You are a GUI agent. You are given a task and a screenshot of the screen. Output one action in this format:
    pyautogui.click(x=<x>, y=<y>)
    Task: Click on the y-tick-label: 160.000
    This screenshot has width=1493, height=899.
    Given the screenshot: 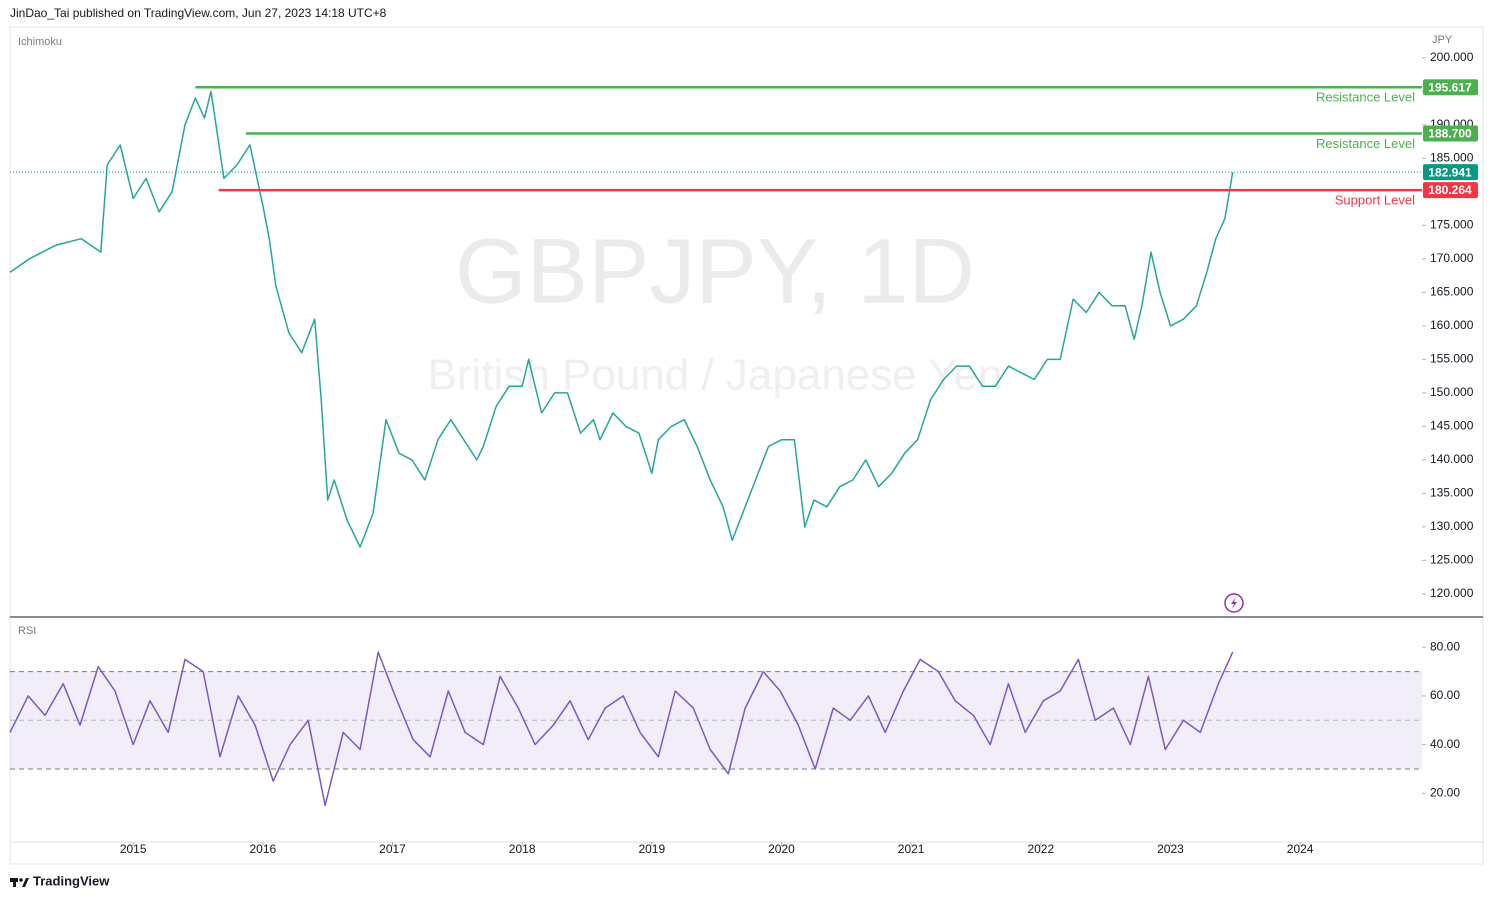 What is the action you would take?
    pyautogui.click(x=1452, y=325)
    